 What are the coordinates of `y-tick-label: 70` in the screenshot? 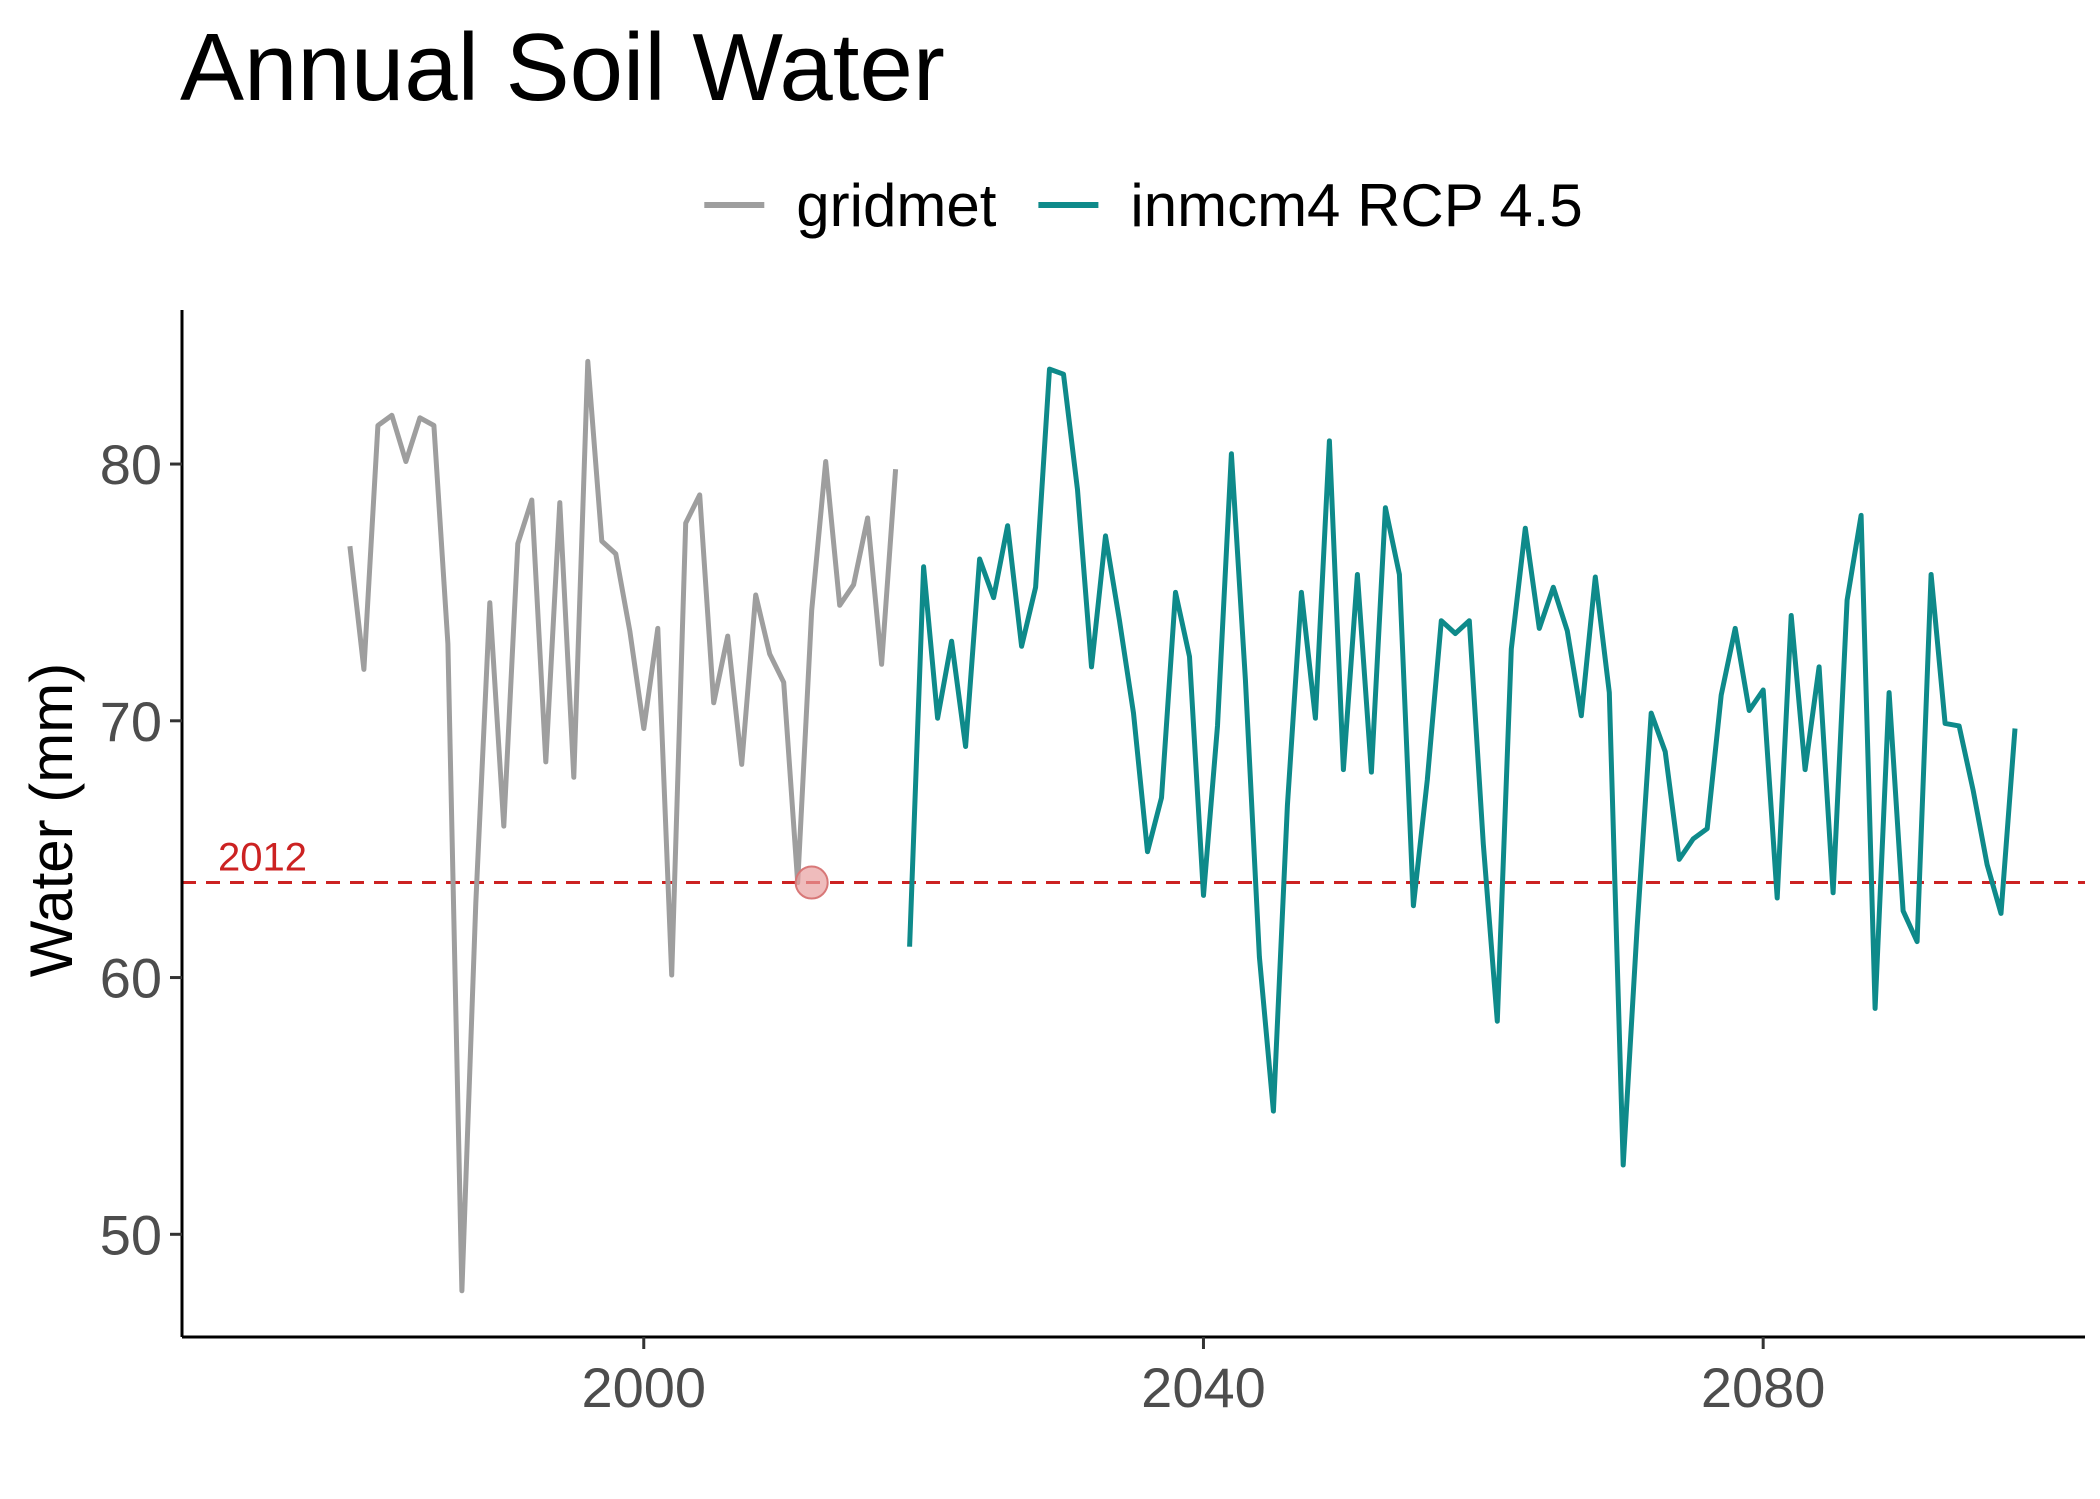 It's located at (131, 721).